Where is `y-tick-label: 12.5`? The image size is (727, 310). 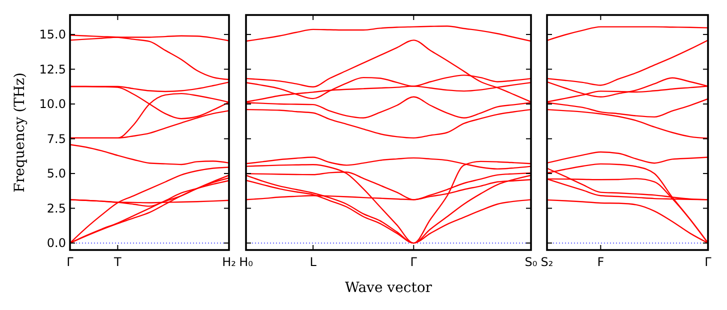 y-tick-label: 12.5 is located at coordinates (52, 69).